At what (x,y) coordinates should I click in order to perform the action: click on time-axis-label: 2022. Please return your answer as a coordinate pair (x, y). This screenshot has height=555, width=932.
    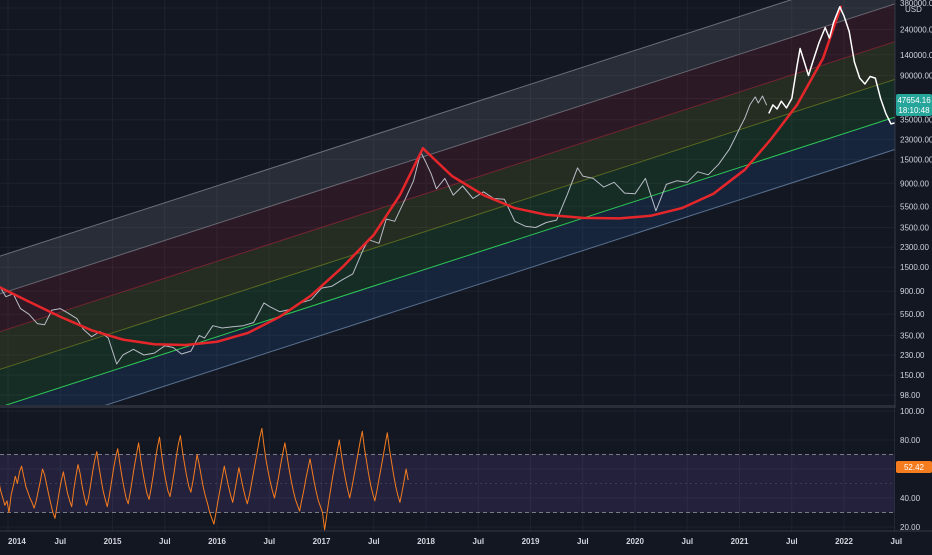
    Looking at the image, I should click on (844, 541).